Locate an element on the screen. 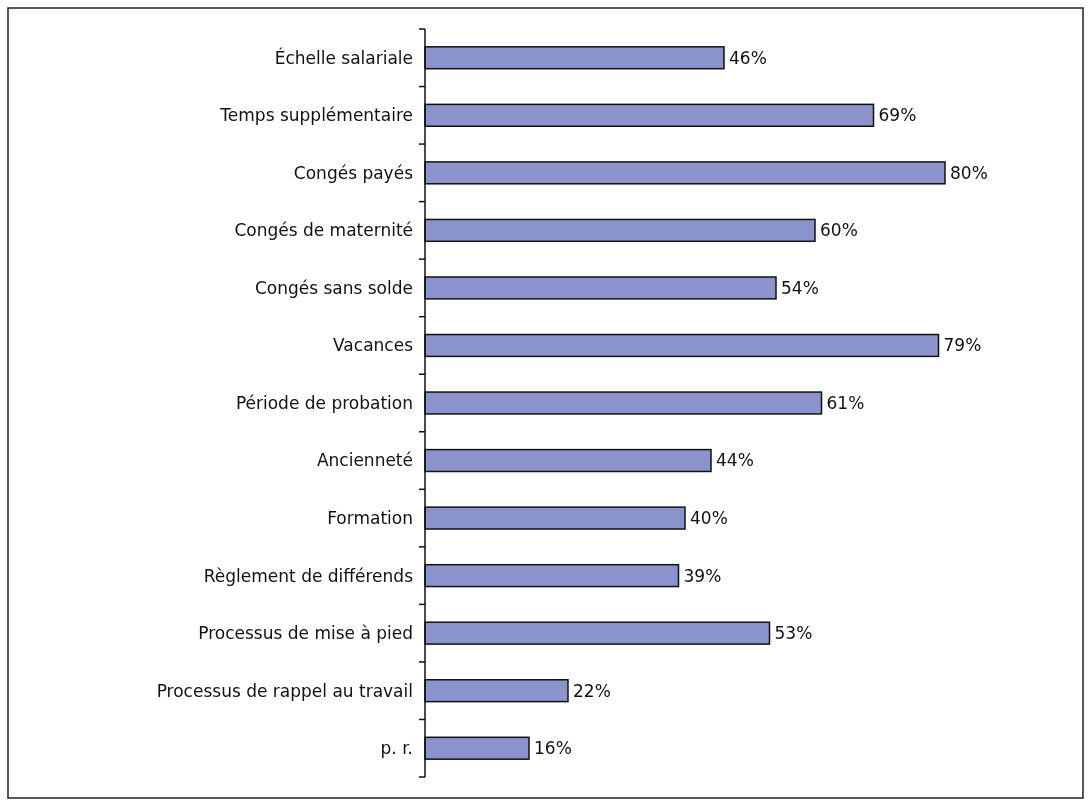 The image size is (1089, 804). y-tick-label: Règlement de différends is located at coordinates (308, 575).